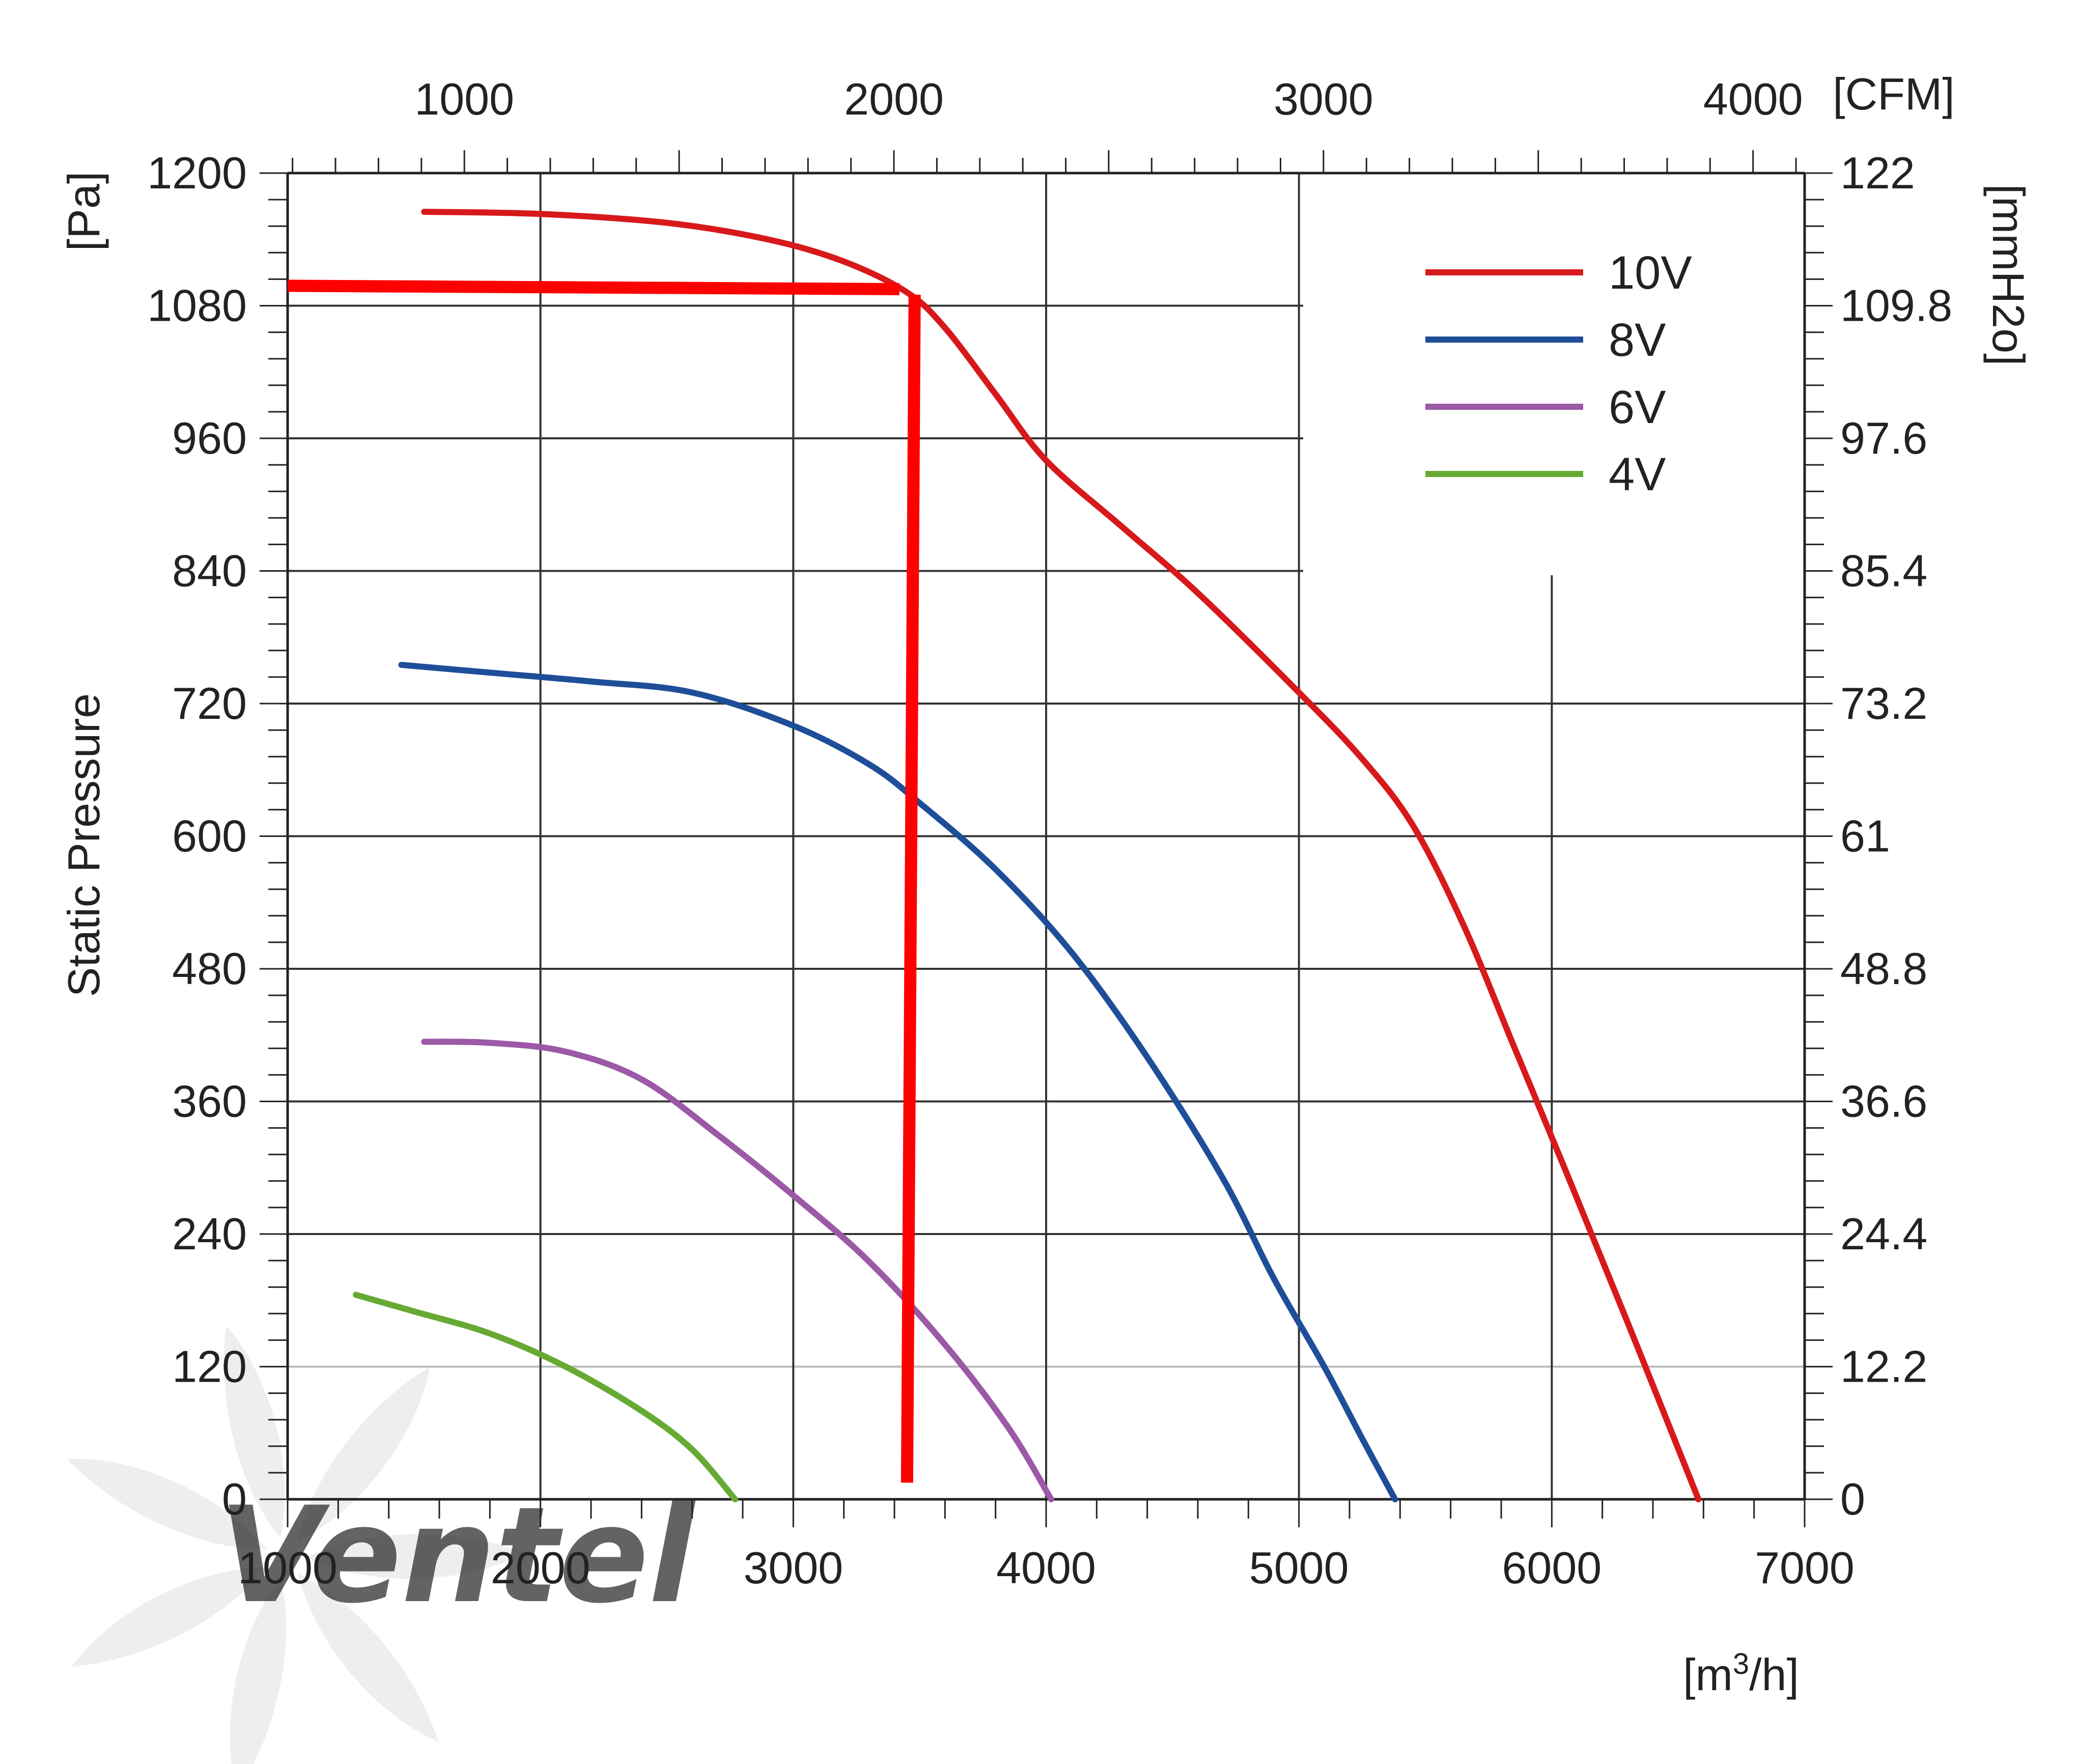  I want to click on legend-label-8v: 8V, so click(1637, 340).